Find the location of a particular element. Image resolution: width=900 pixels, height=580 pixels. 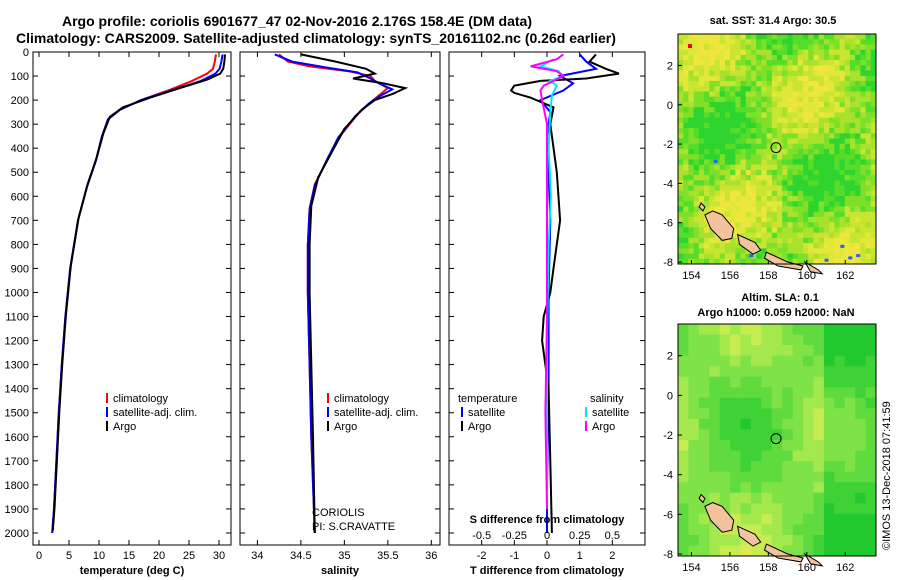

temperature-ytick-label: 900 is located at coordinates (20, 269).